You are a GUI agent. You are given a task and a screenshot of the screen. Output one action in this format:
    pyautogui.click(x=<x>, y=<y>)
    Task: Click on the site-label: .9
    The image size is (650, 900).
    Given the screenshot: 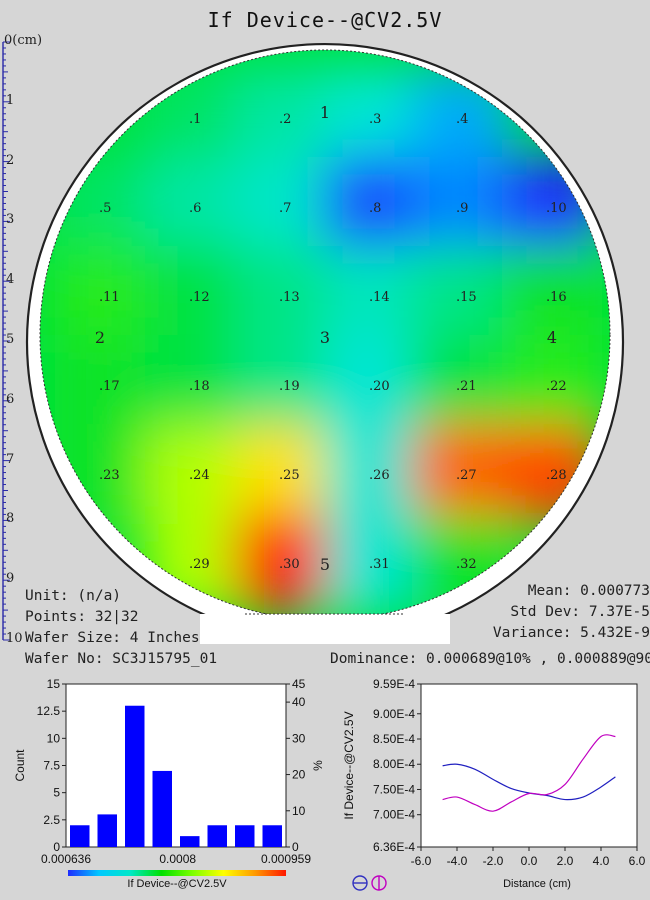 What is the action you would take?
    pyautogui.click(x=462, y=208)
    